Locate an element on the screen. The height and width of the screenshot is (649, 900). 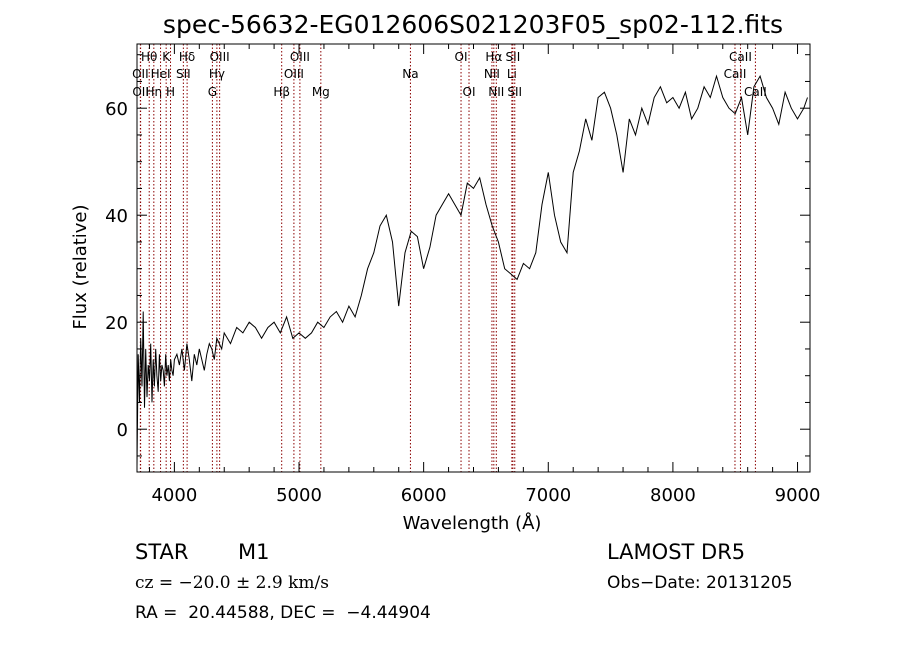
object-class: STAR is located at coordinates (162, 552).